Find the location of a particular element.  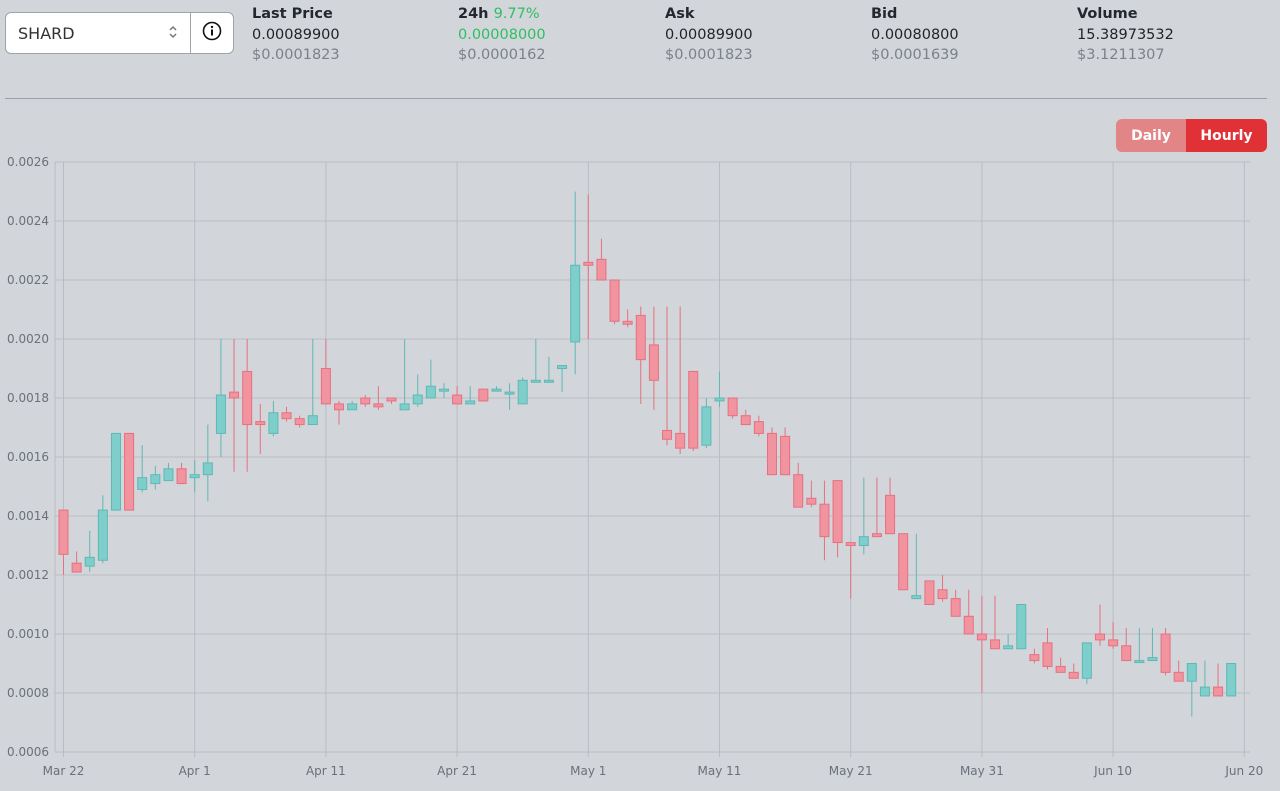

last-price-value: 0.00089900 is located at coordinates (296, 34).